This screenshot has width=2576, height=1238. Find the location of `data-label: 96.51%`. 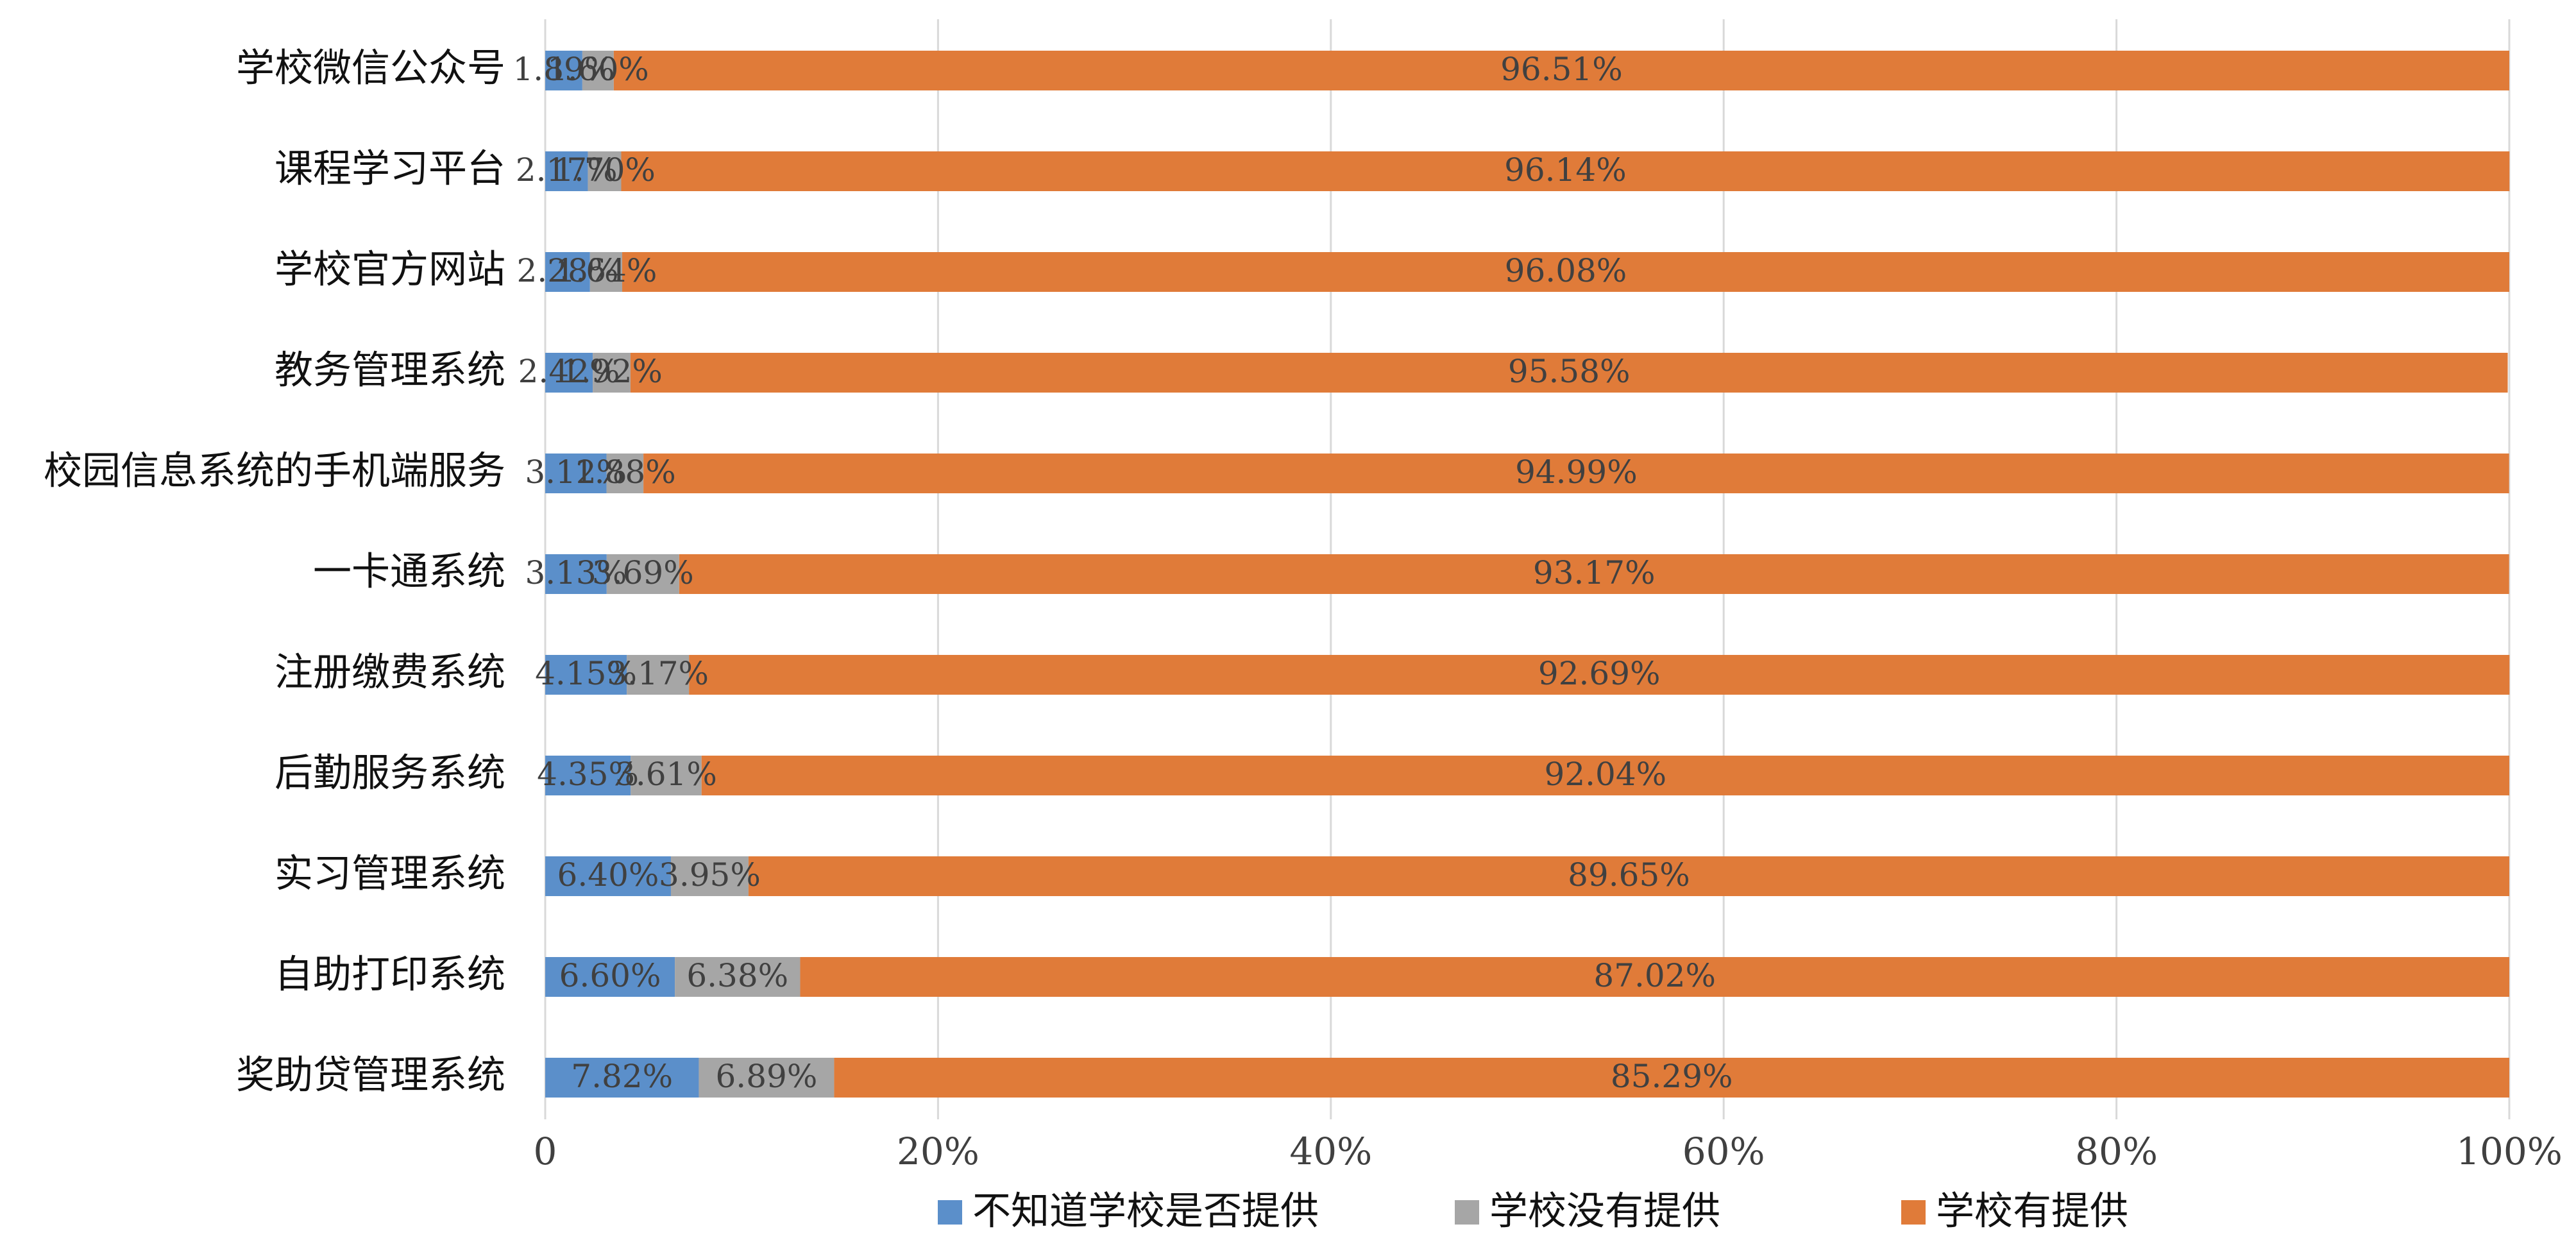

data-label: 96.51% is located at coordinates (1561, 70).